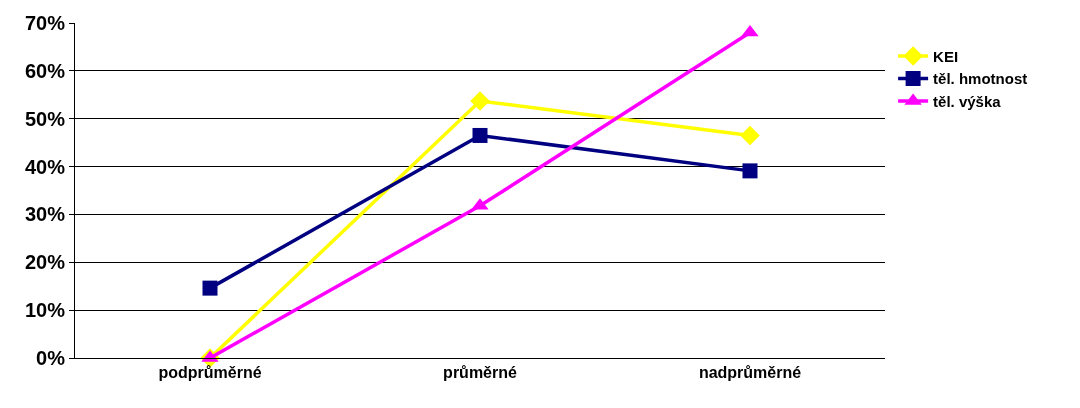  Describe the element at coordinates (946, 56) in the screenshot. I see `legend-label: KEI` at that location.